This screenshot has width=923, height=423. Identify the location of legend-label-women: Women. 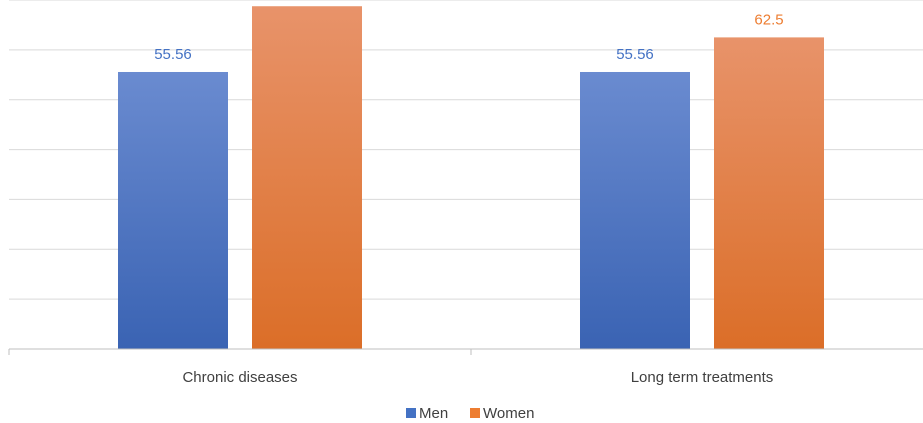
(508, 413).